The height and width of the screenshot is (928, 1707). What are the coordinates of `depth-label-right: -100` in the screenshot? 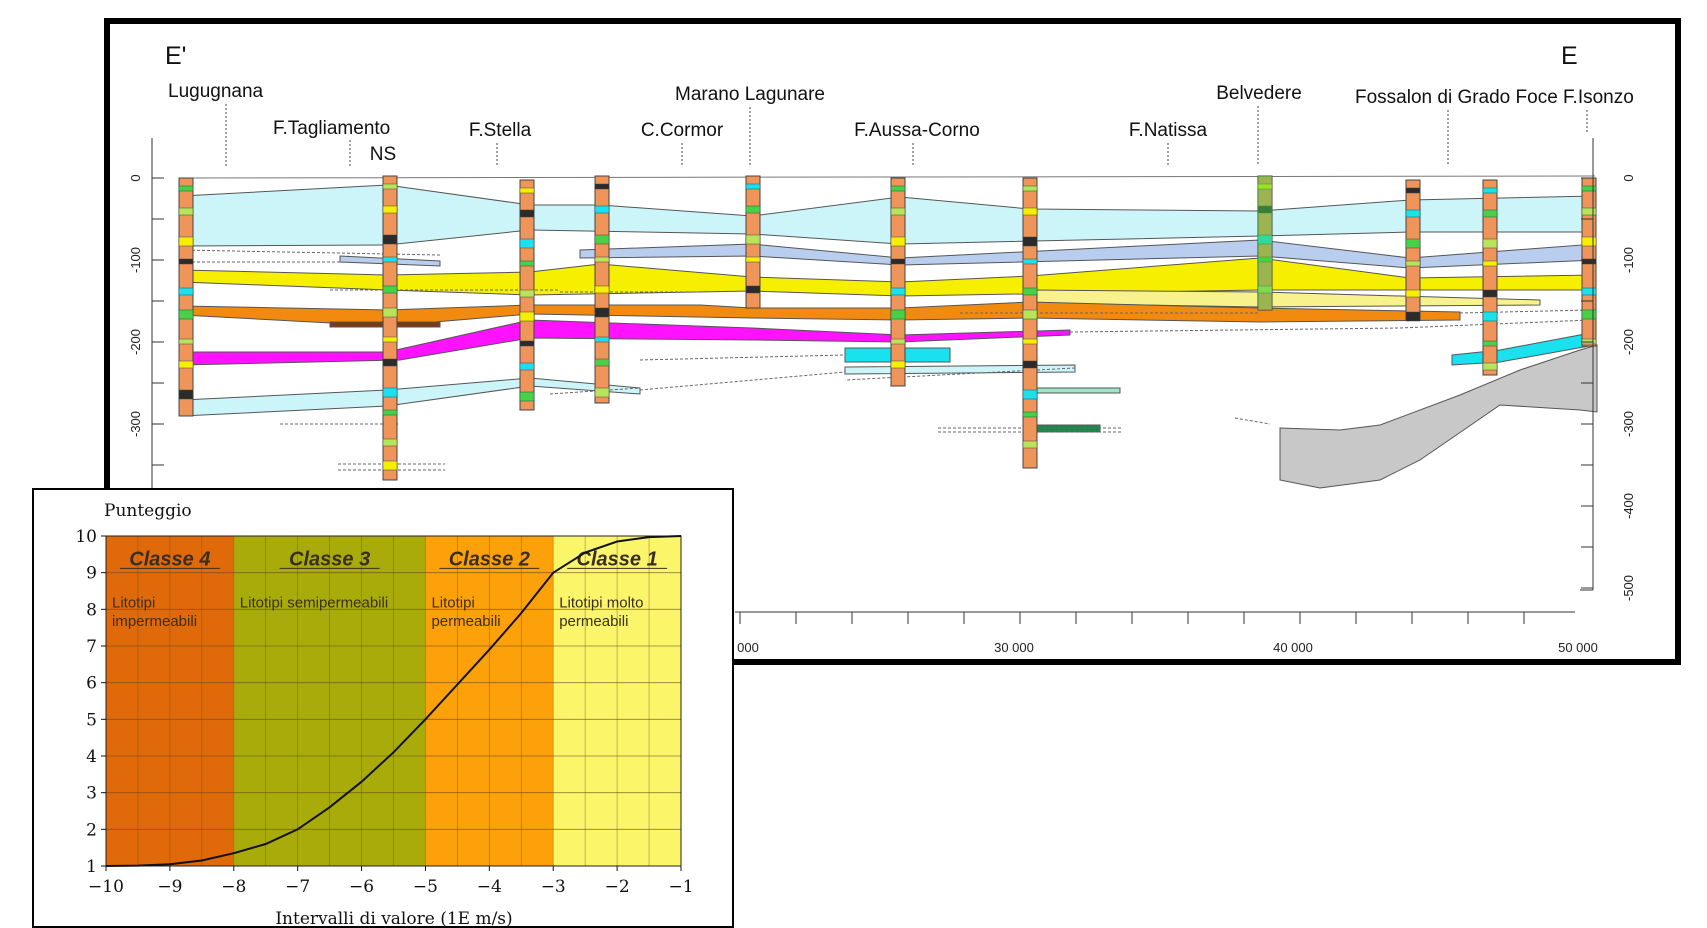 It's located at (1628, 260).